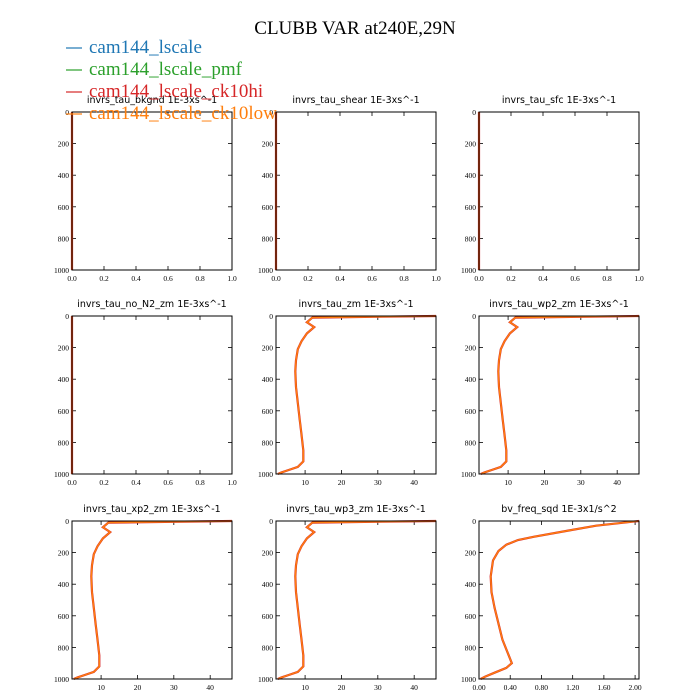 This screenshot has width=700, height=700. What do you see at coordinates (356, 304) in the screenshot?
I see `panel-title: invrs_tau_zm 1E-3xs^-1` at bounding box center [356, 304].